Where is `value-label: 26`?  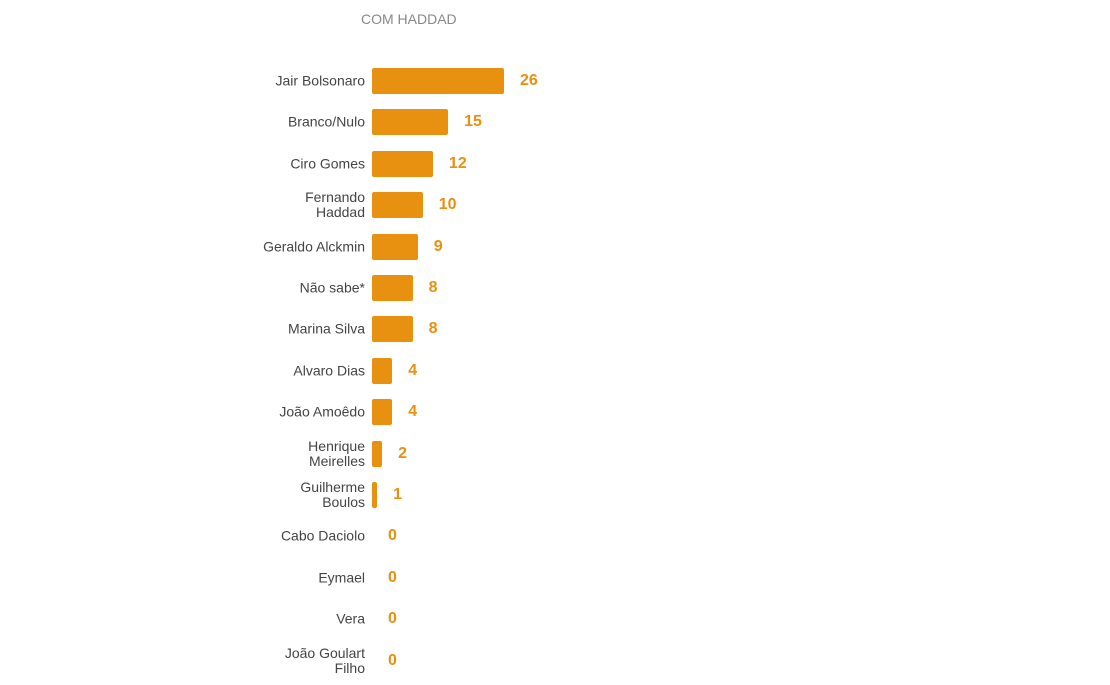 value-label: 26 is located at coordinates (529, 80).